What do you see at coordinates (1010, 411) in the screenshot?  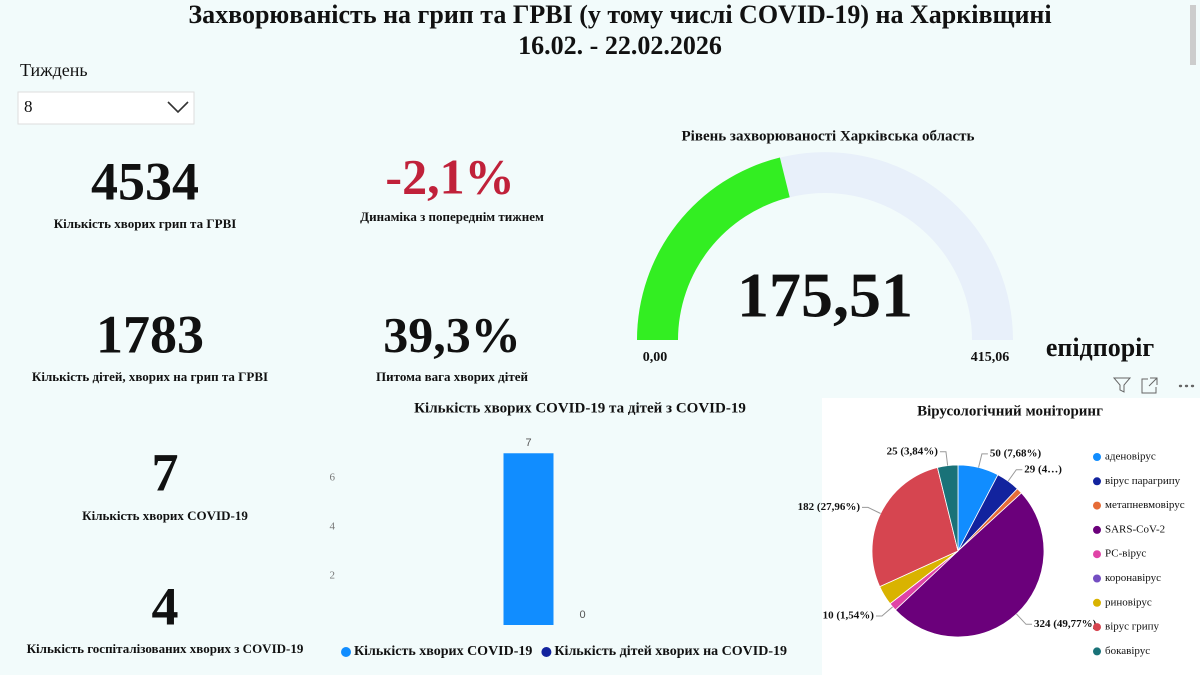 I see `pie-title: Вірусологічний моніторинг` at bounding box center [1010, 411].